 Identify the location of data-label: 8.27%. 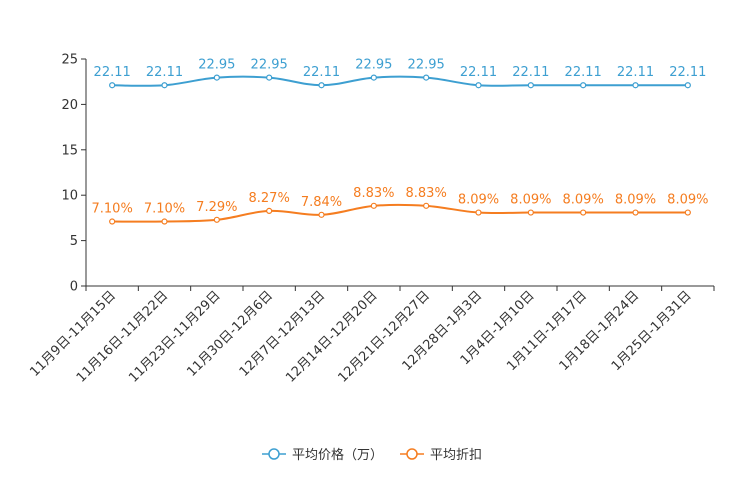
(269, 198).